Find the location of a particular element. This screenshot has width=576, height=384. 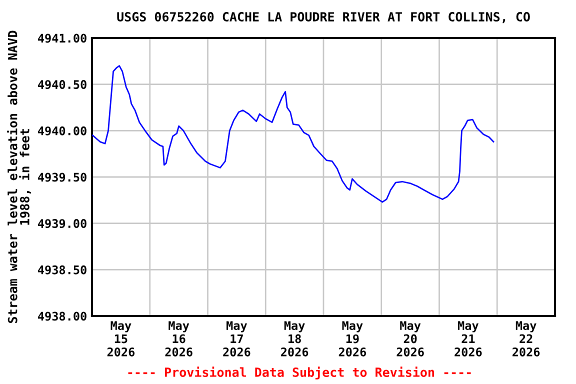

x-tick-label: May 16 2026 is located at coordinates (178, 338).